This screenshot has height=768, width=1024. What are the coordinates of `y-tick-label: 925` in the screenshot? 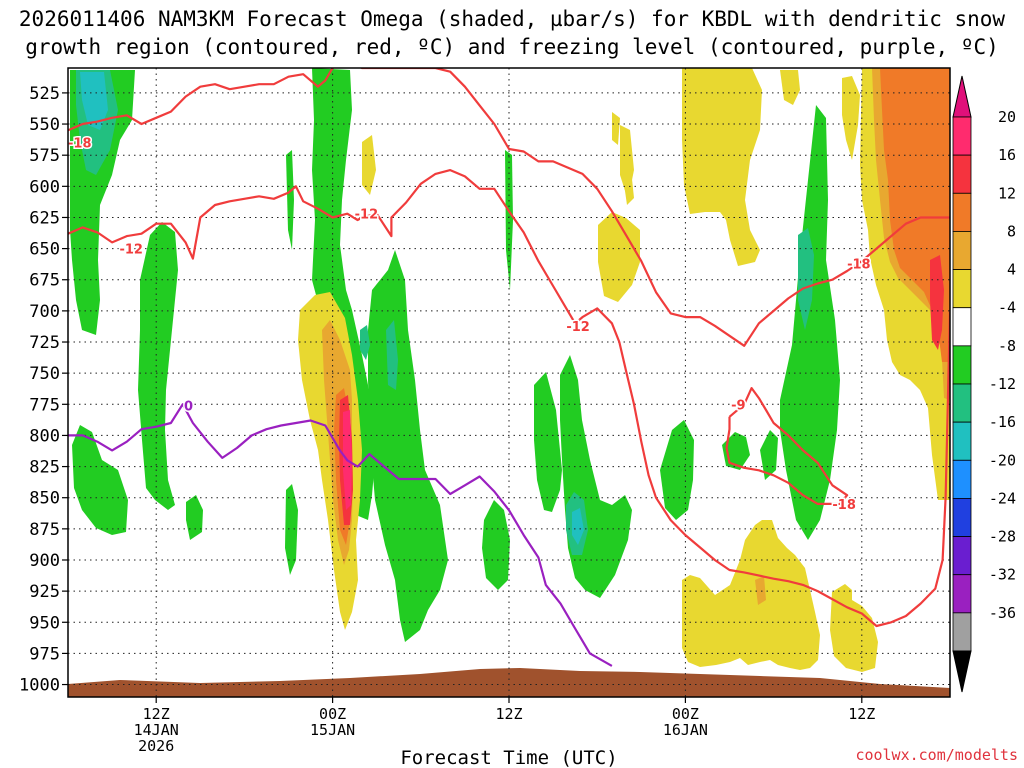 It's located at (44, 592).